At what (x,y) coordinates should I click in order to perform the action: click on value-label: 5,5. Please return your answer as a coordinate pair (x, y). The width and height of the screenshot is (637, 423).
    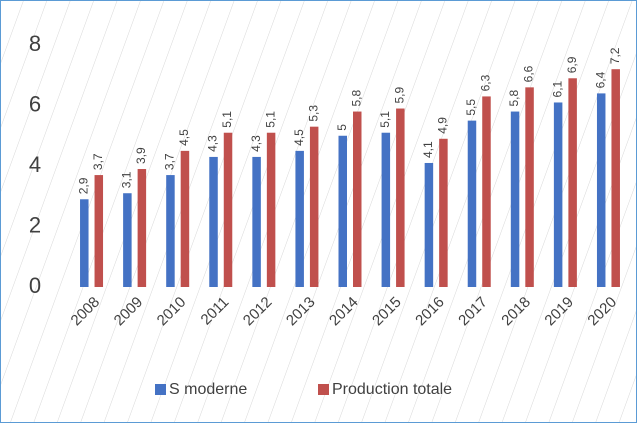
    Looking at the image, I should click on (471, 107).